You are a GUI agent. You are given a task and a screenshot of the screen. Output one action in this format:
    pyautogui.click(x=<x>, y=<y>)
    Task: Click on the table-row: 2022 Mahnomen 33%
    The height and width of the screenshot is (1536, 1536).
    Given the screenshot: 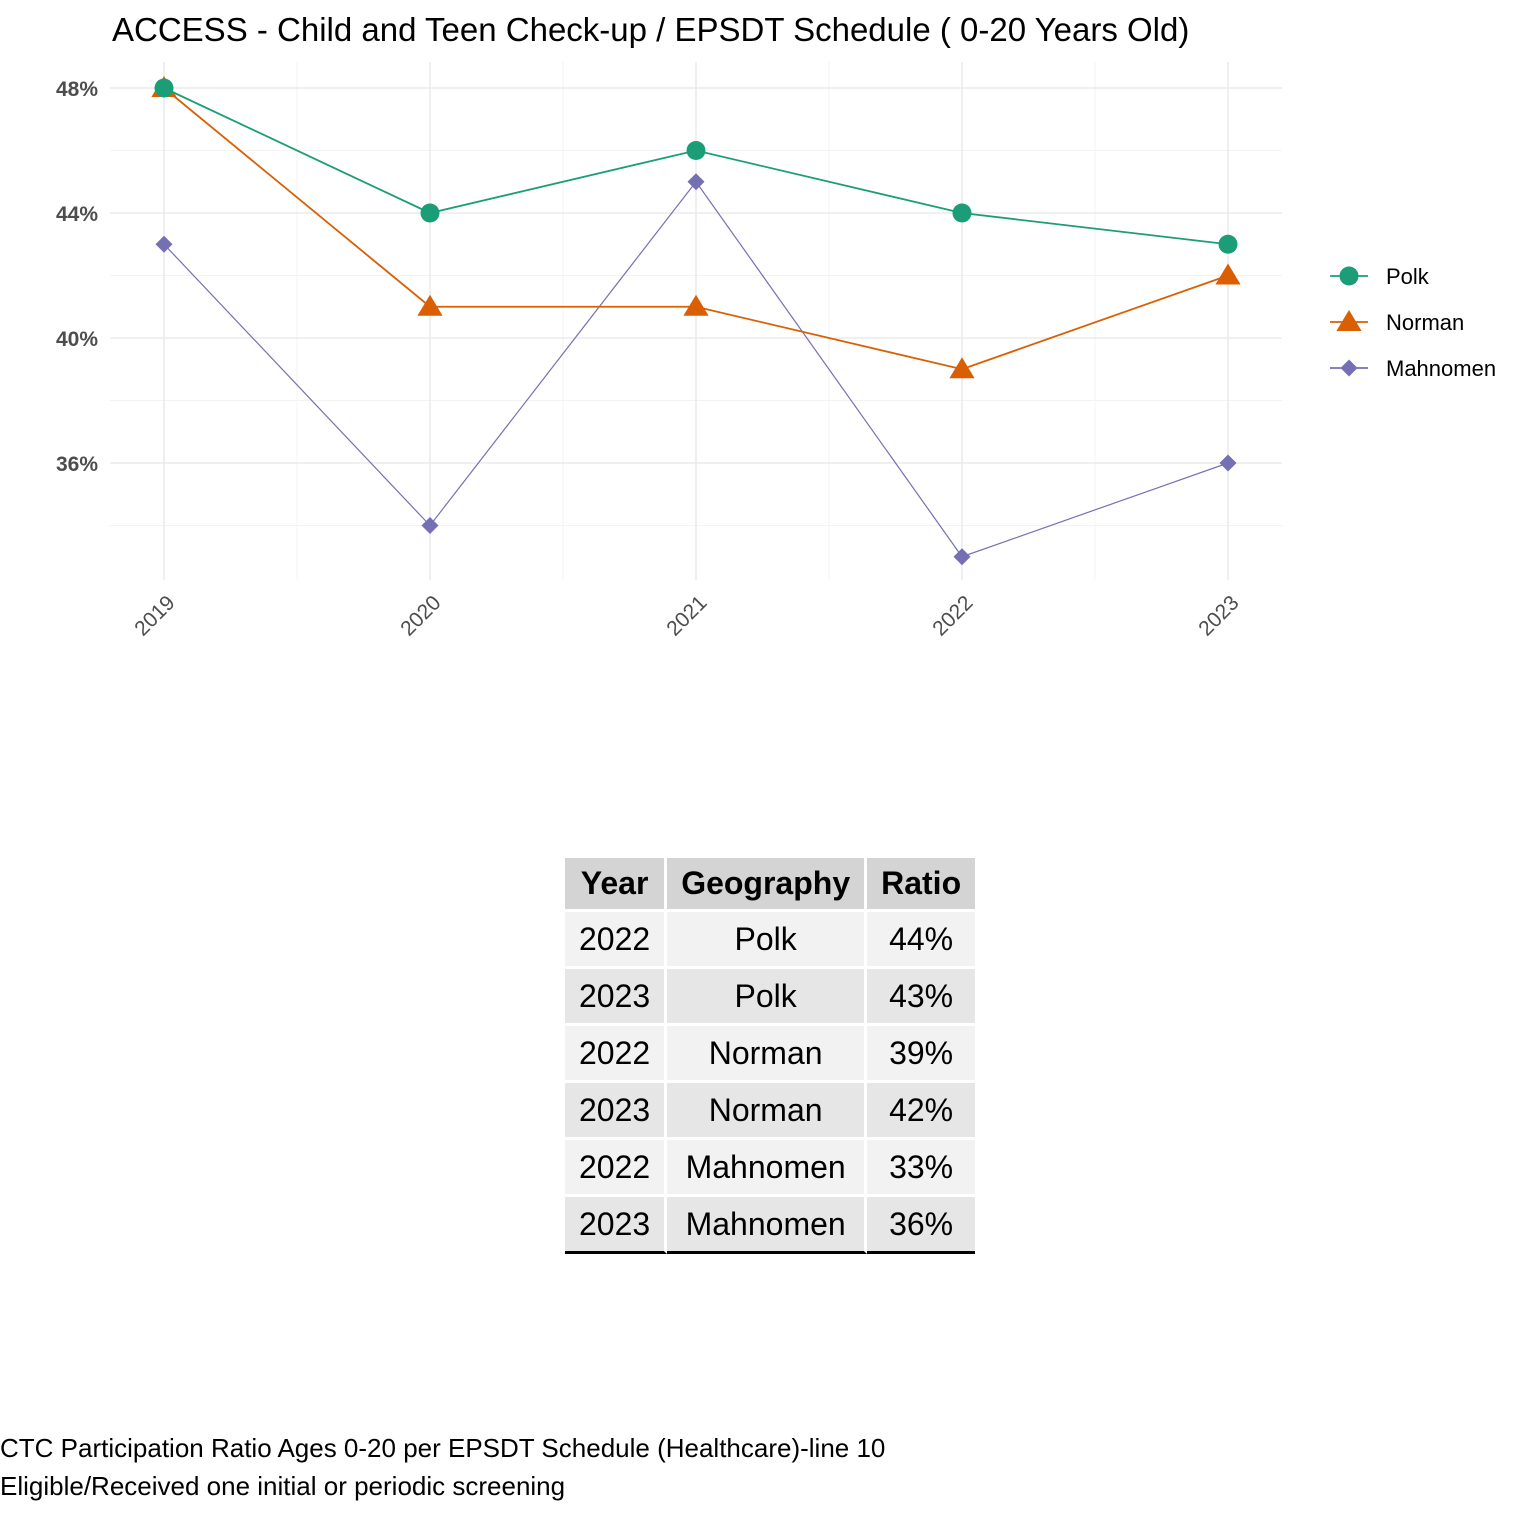 What is the action you would take?
    pyautogui.click(x=770, y=1168)
    